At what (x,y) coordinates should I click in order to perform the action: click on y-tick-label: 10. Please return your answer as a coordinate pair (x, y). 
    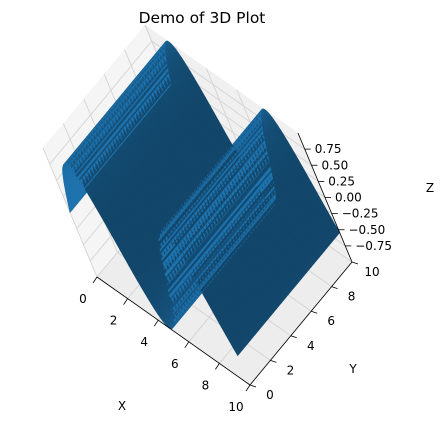
    Looking at the image, I should click on (371, 272).